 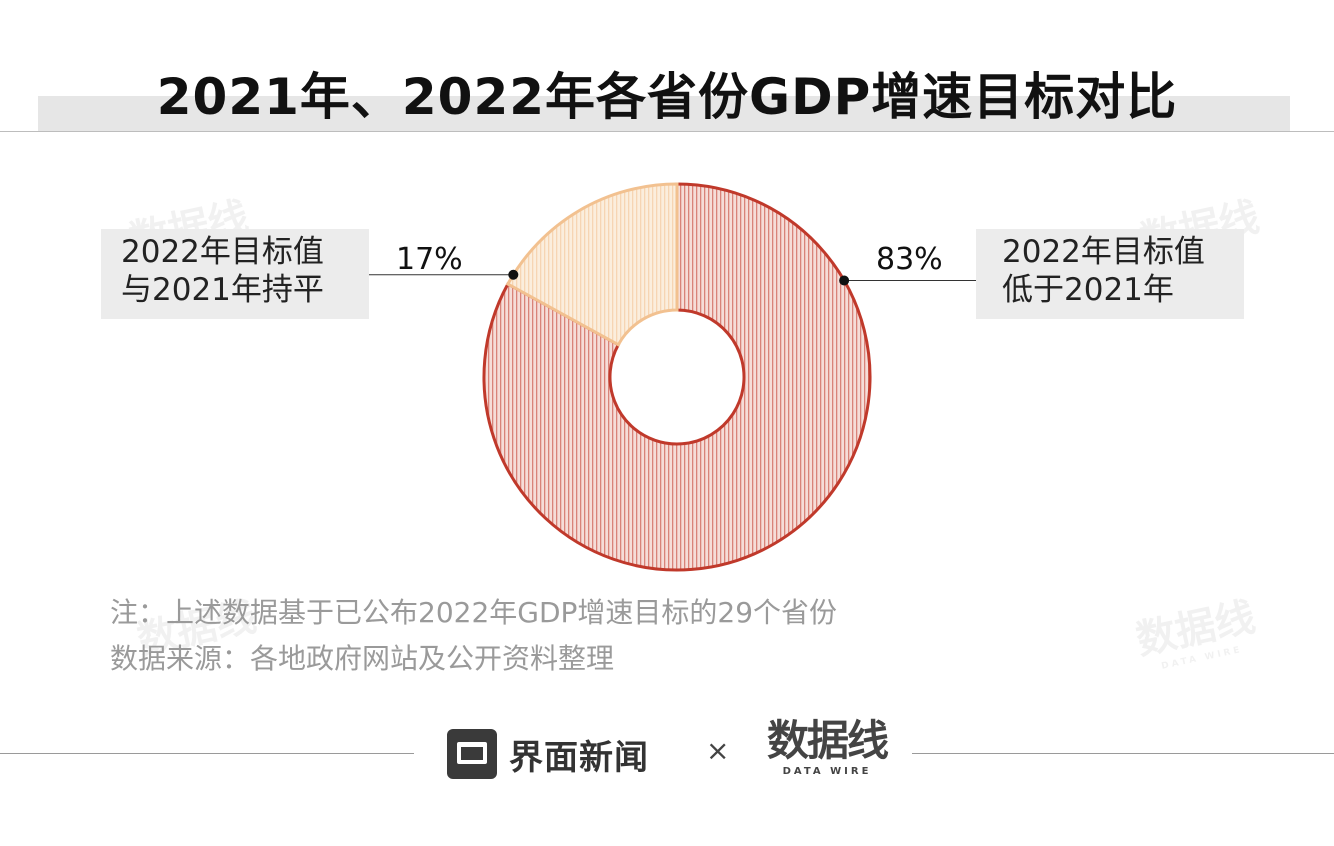 What do you see at coordinates (429, 259) in the screenshot?
I see `pct-label-flat: 17%` at bounding box center [429, 259].